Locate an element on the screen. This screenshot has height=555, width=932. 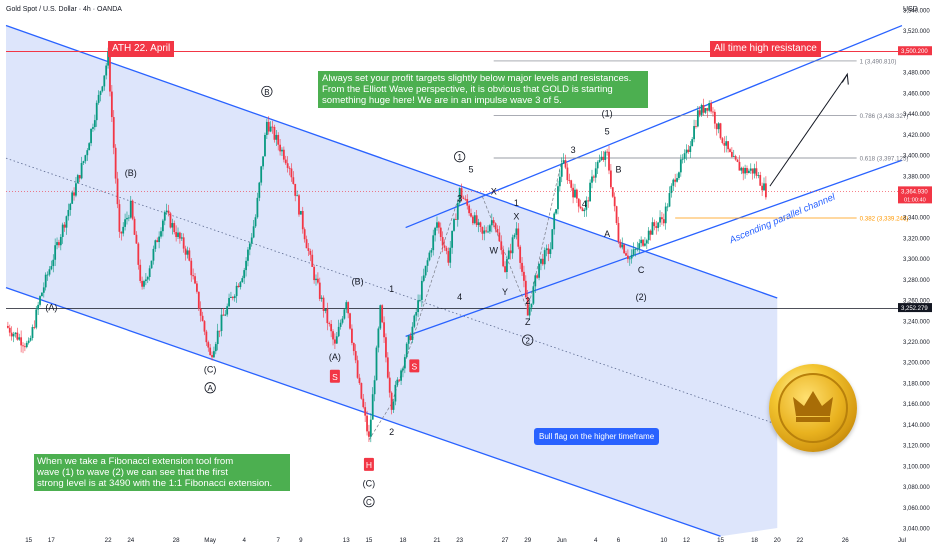
x-tick-label: 7 is located at coordinates (278, 540).